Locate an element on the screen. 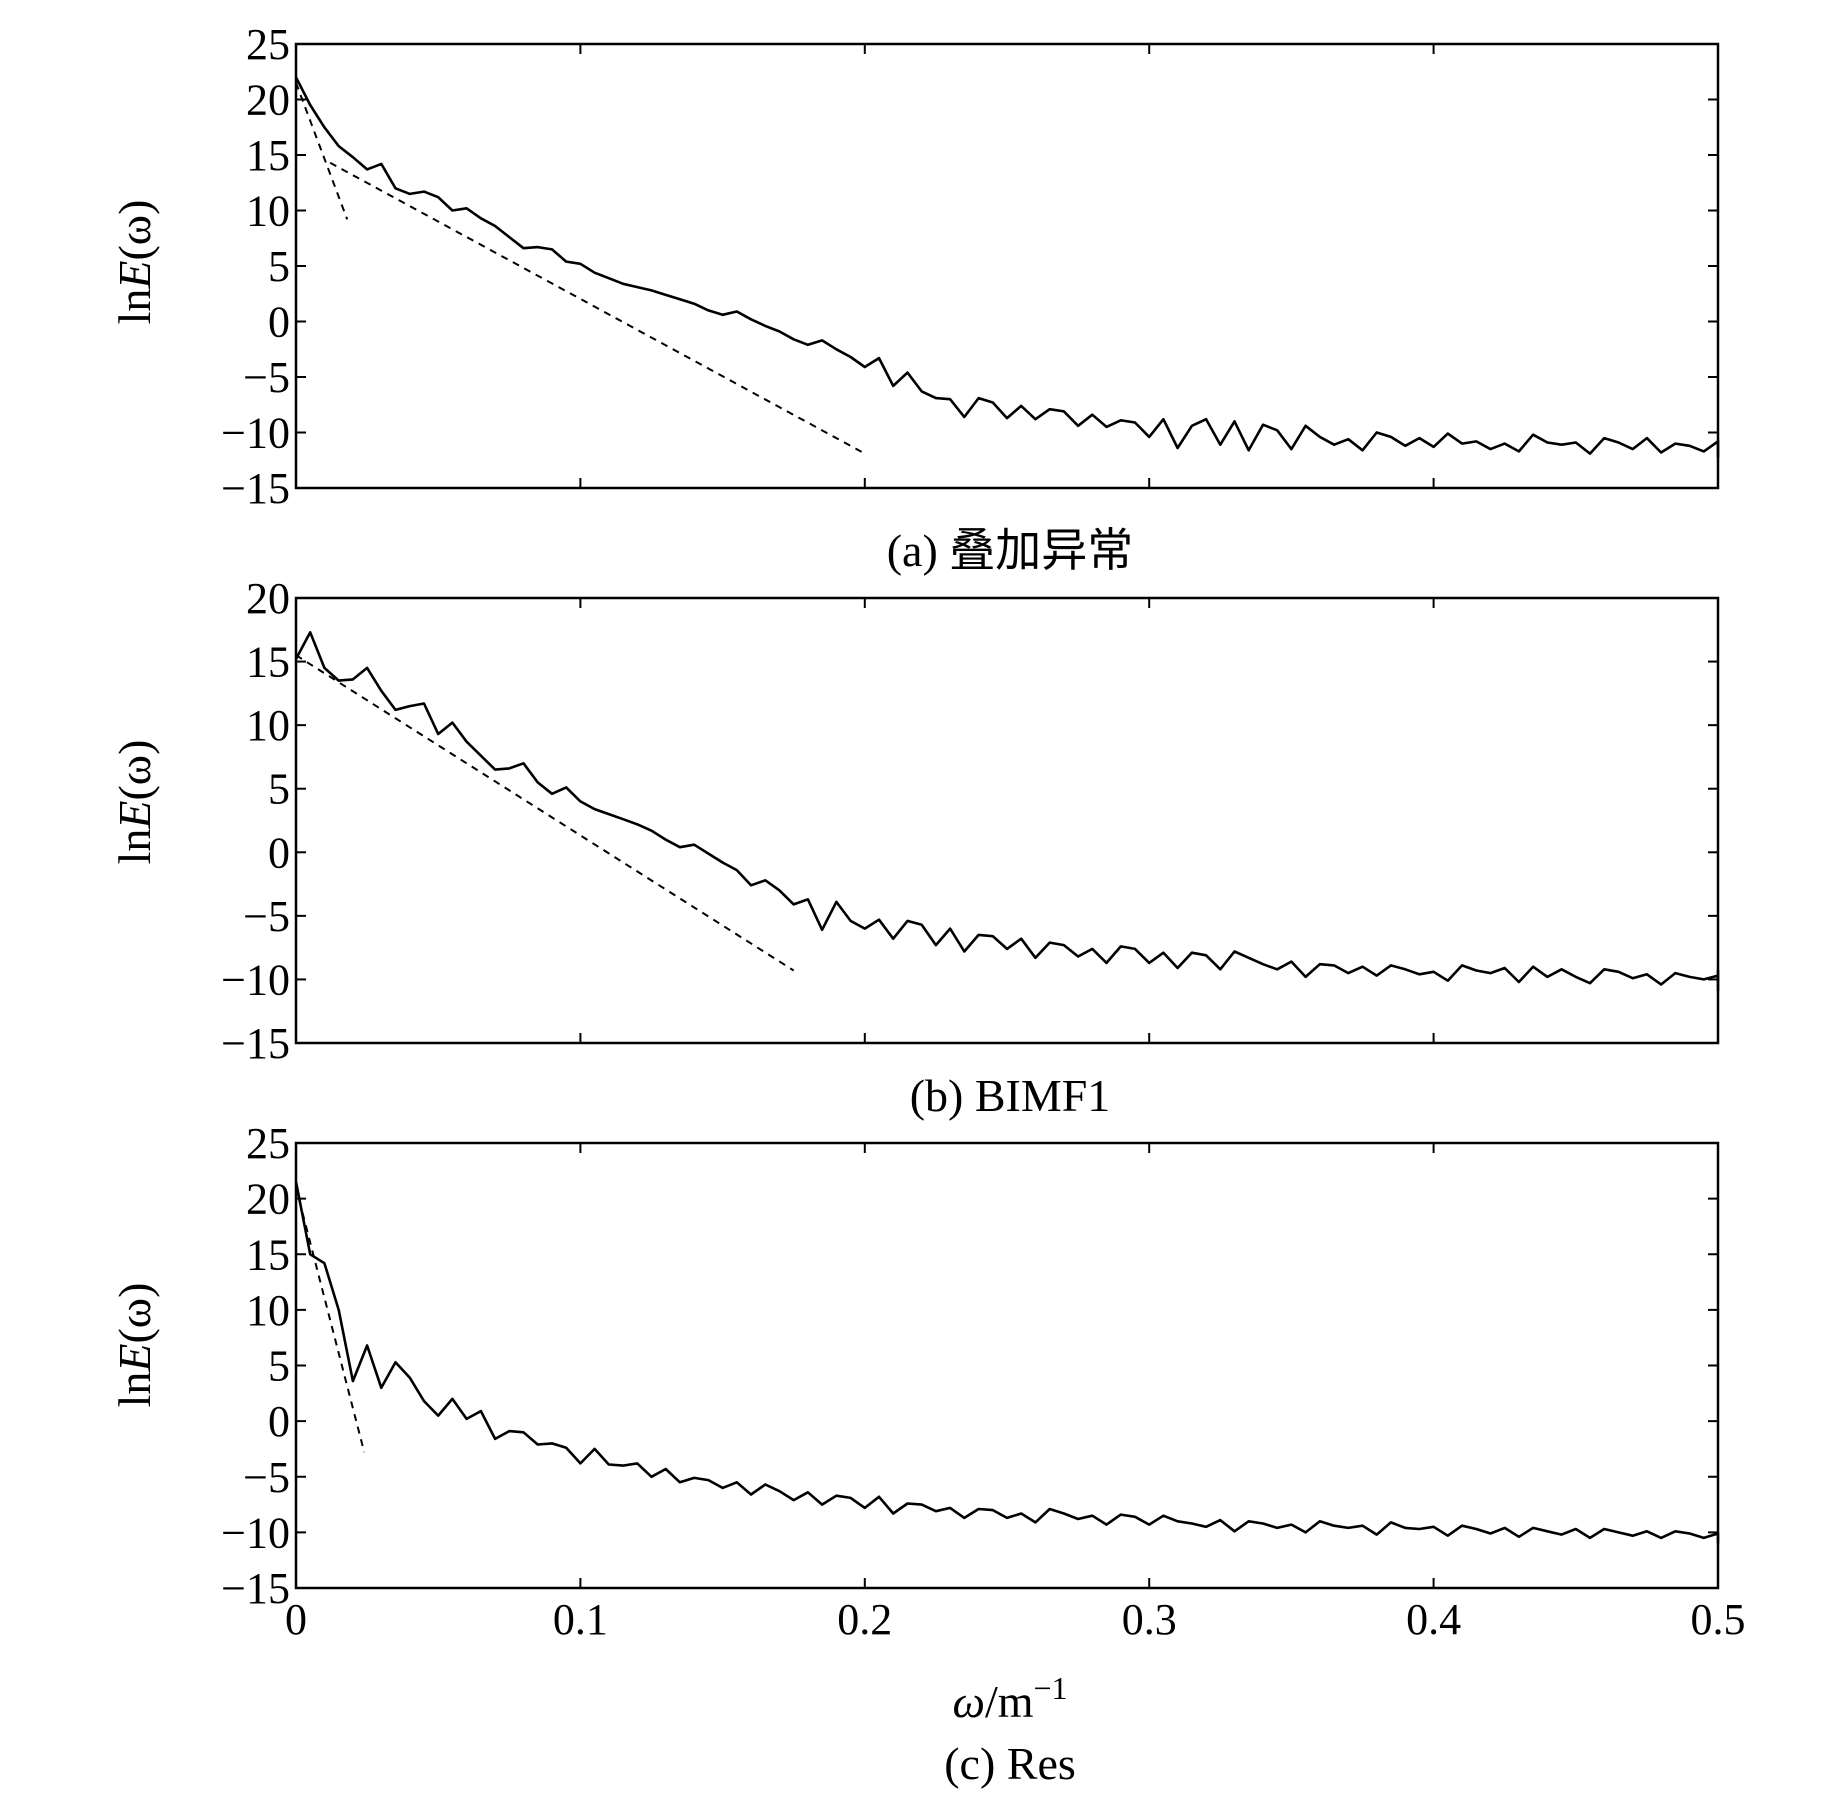 The width and height of the screenshot is (1843, 1795). y-tick-label-a: −10 is located at coordinates (255, 433).